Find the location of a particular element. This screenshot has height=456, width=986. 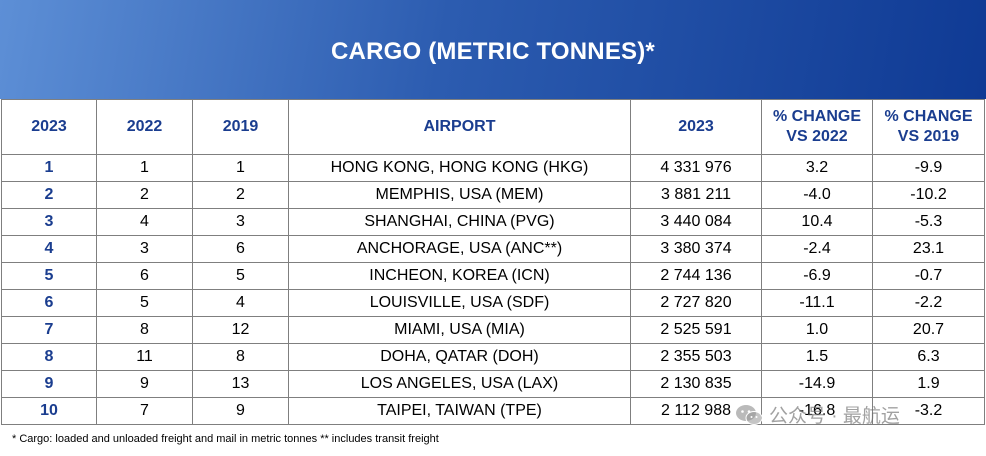

cell-rank-2023: 8 is located at coordinates (49, 357).